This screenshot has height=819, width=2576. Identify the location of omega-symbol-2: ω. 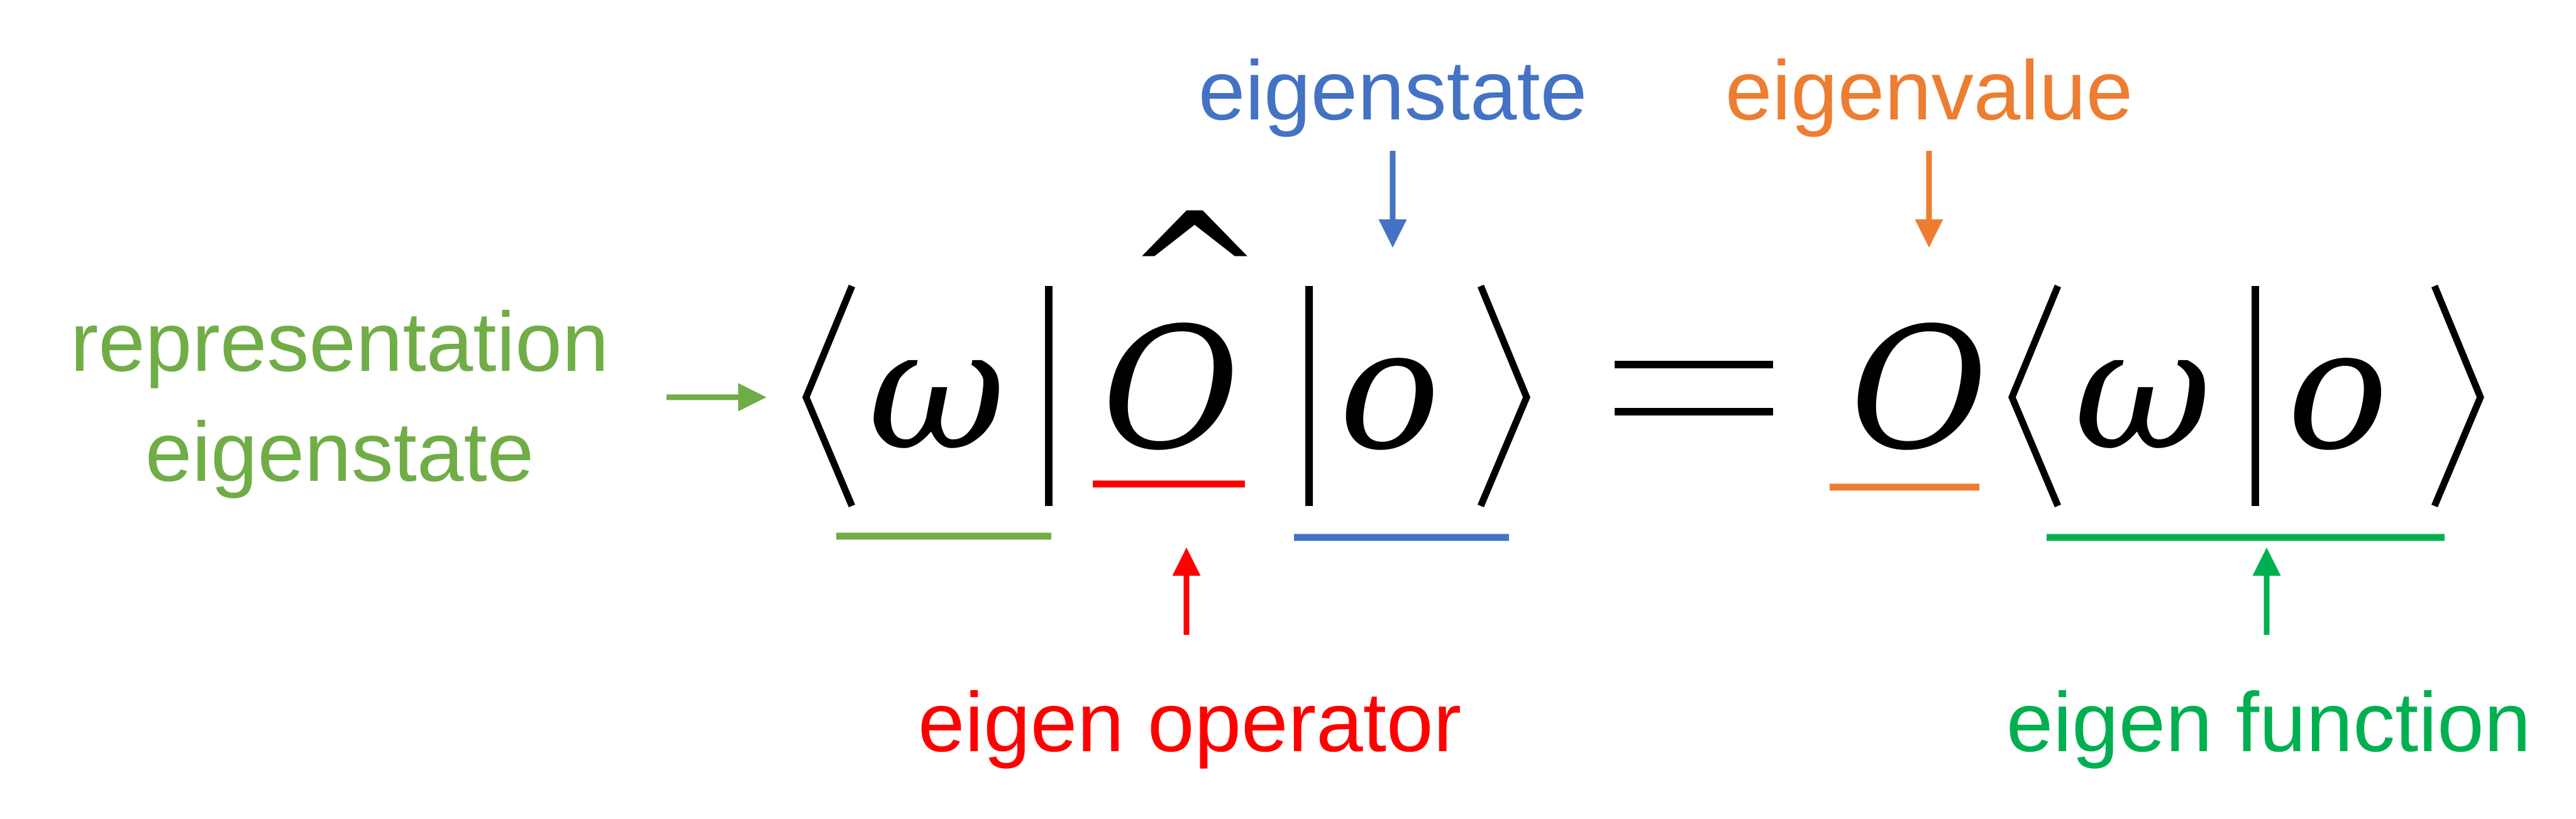
(2143, 390).